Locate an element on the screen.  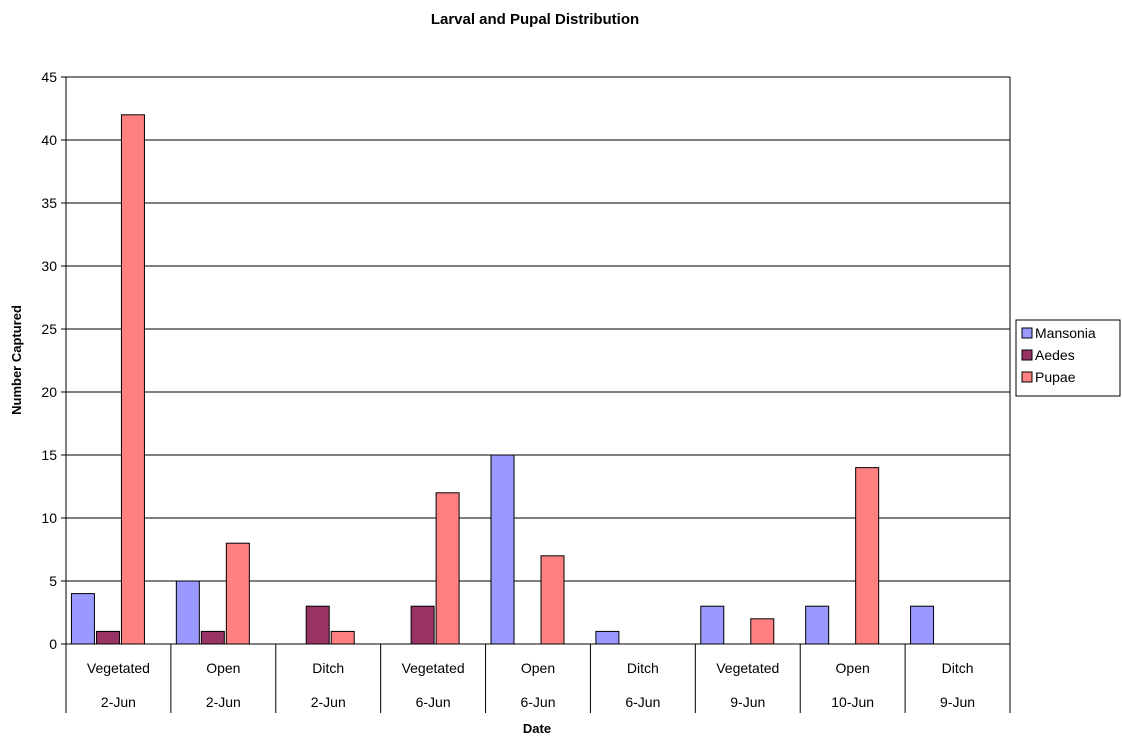
y-axis-title: Number Captured is located at coordinates (16, 360).